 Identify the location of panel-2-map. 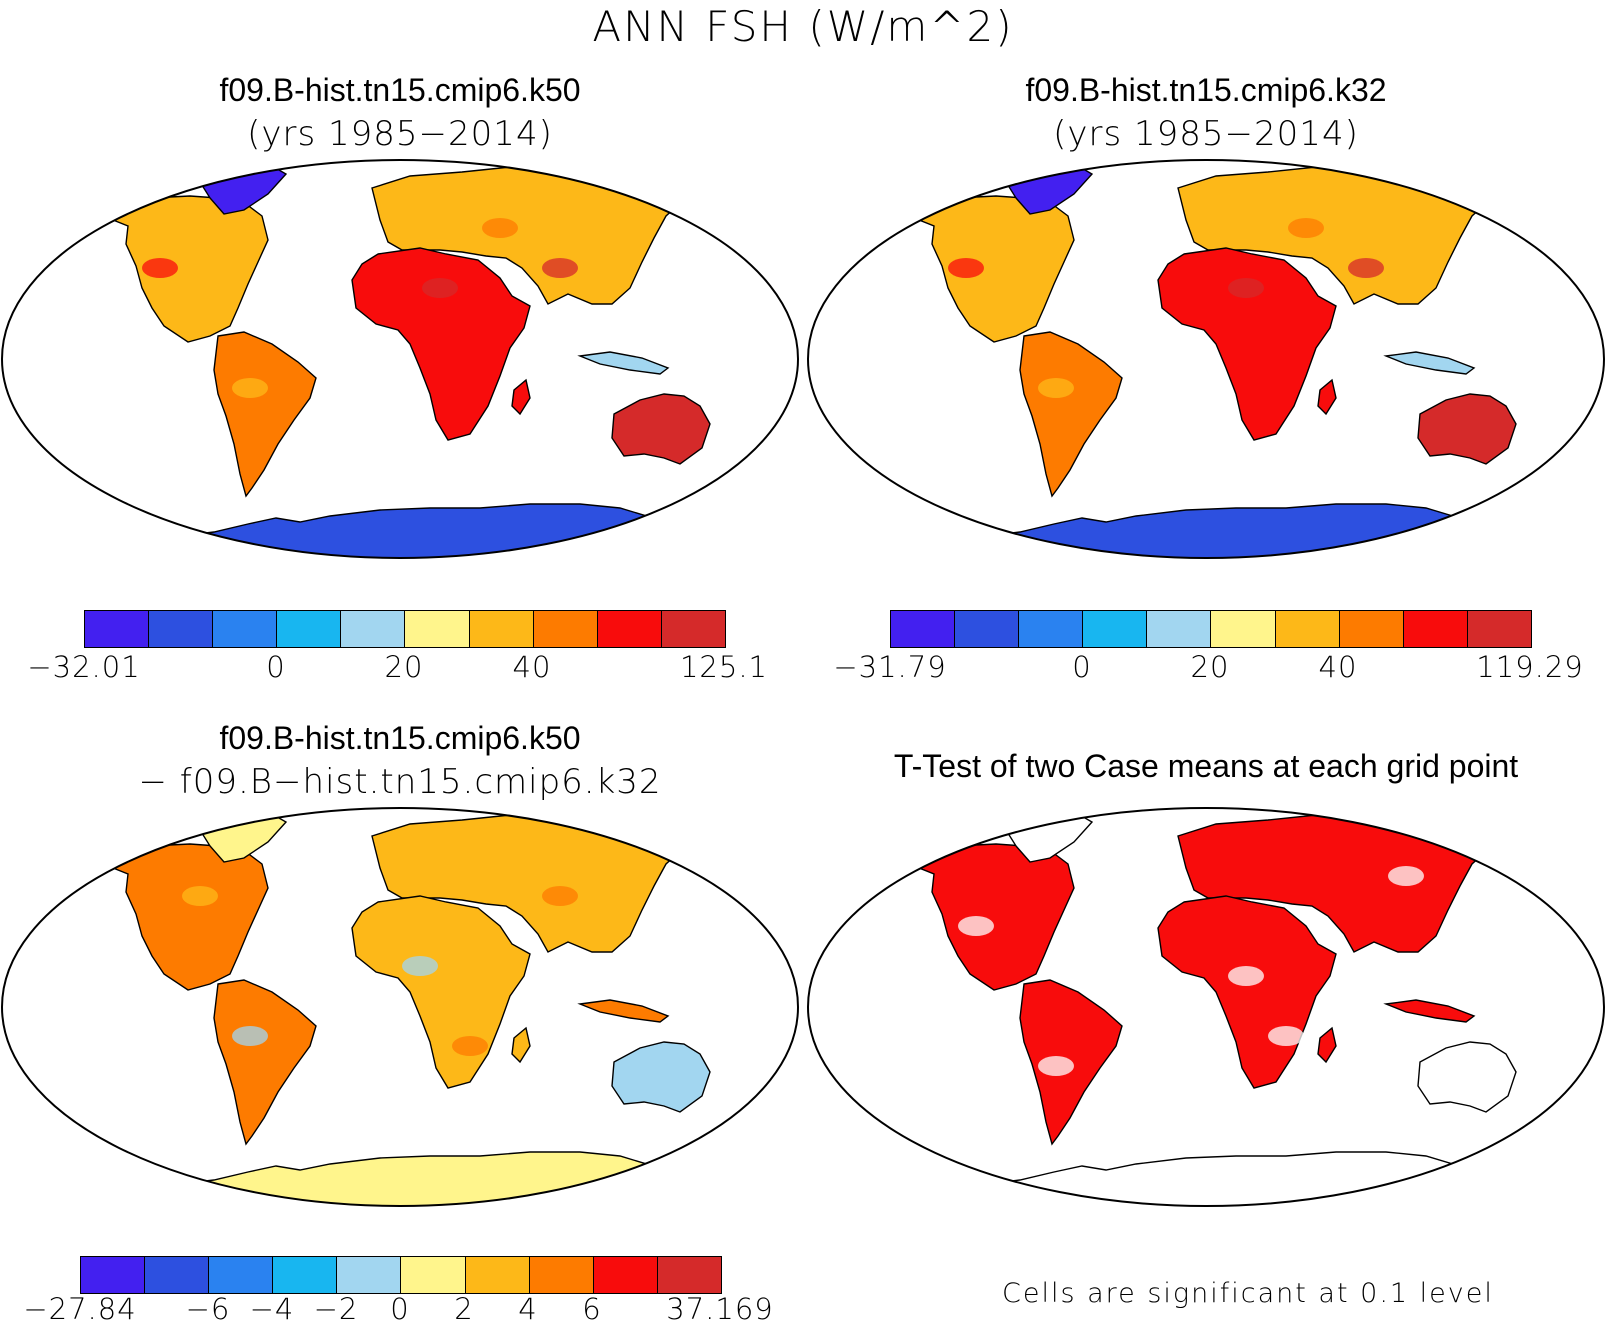
(1206, 359).